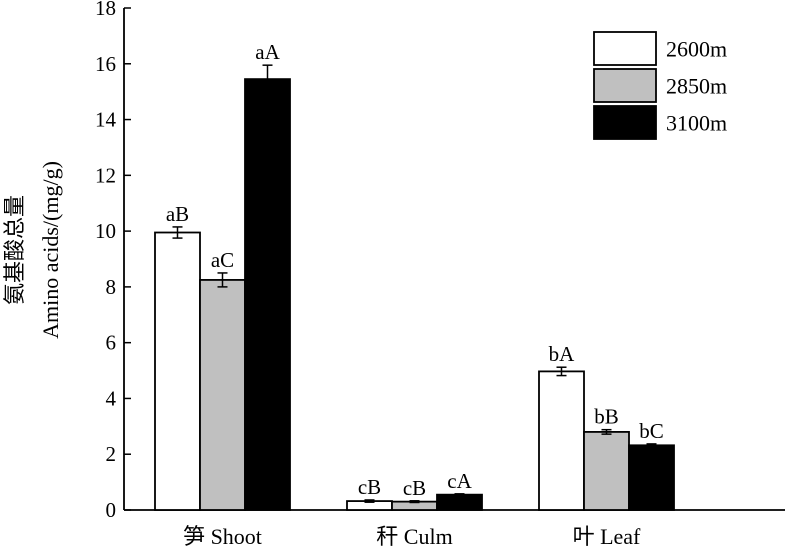  I want to click on y-tick-label: 14, so click(106, 120).